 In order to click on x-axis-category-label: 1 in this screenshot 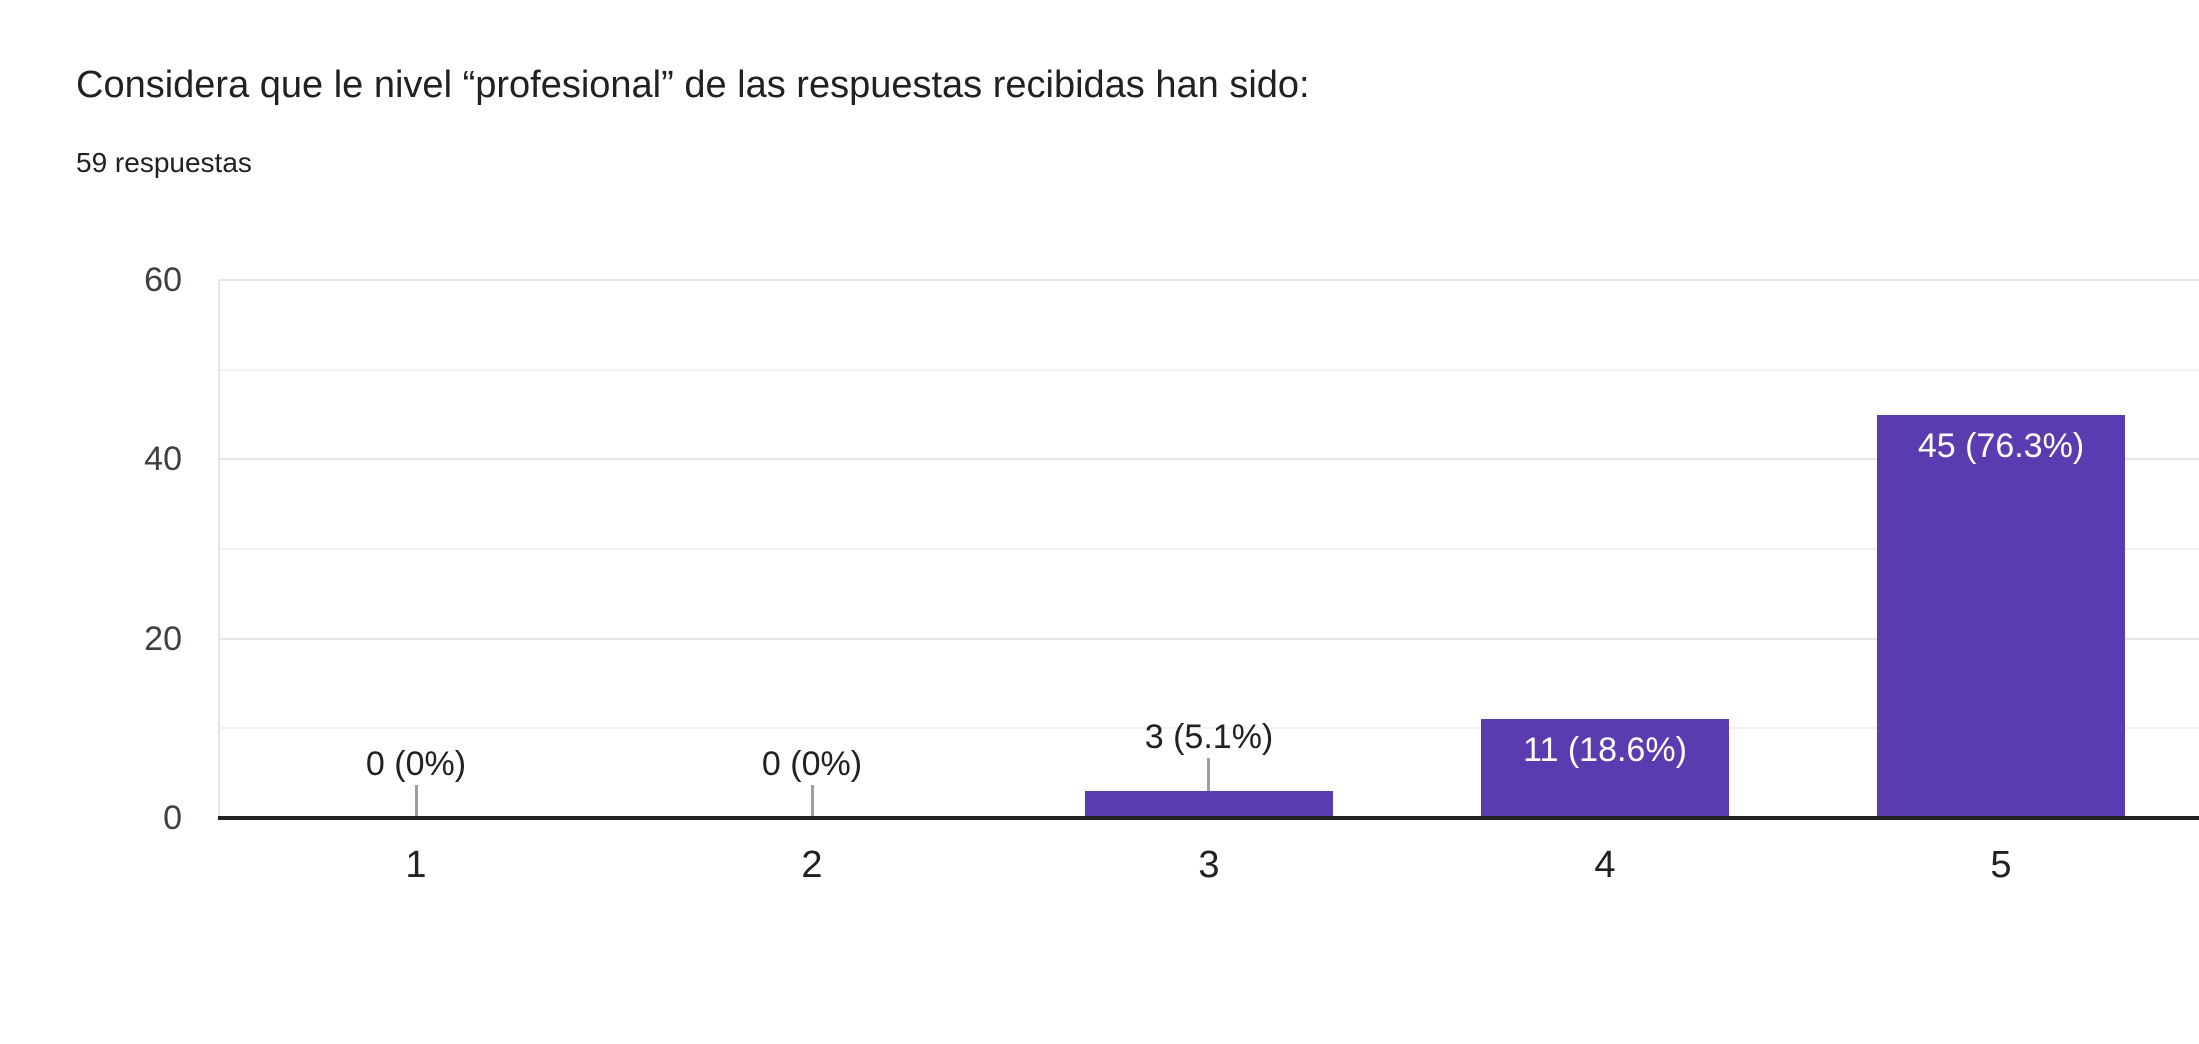, I will do `click(416, 865)`.